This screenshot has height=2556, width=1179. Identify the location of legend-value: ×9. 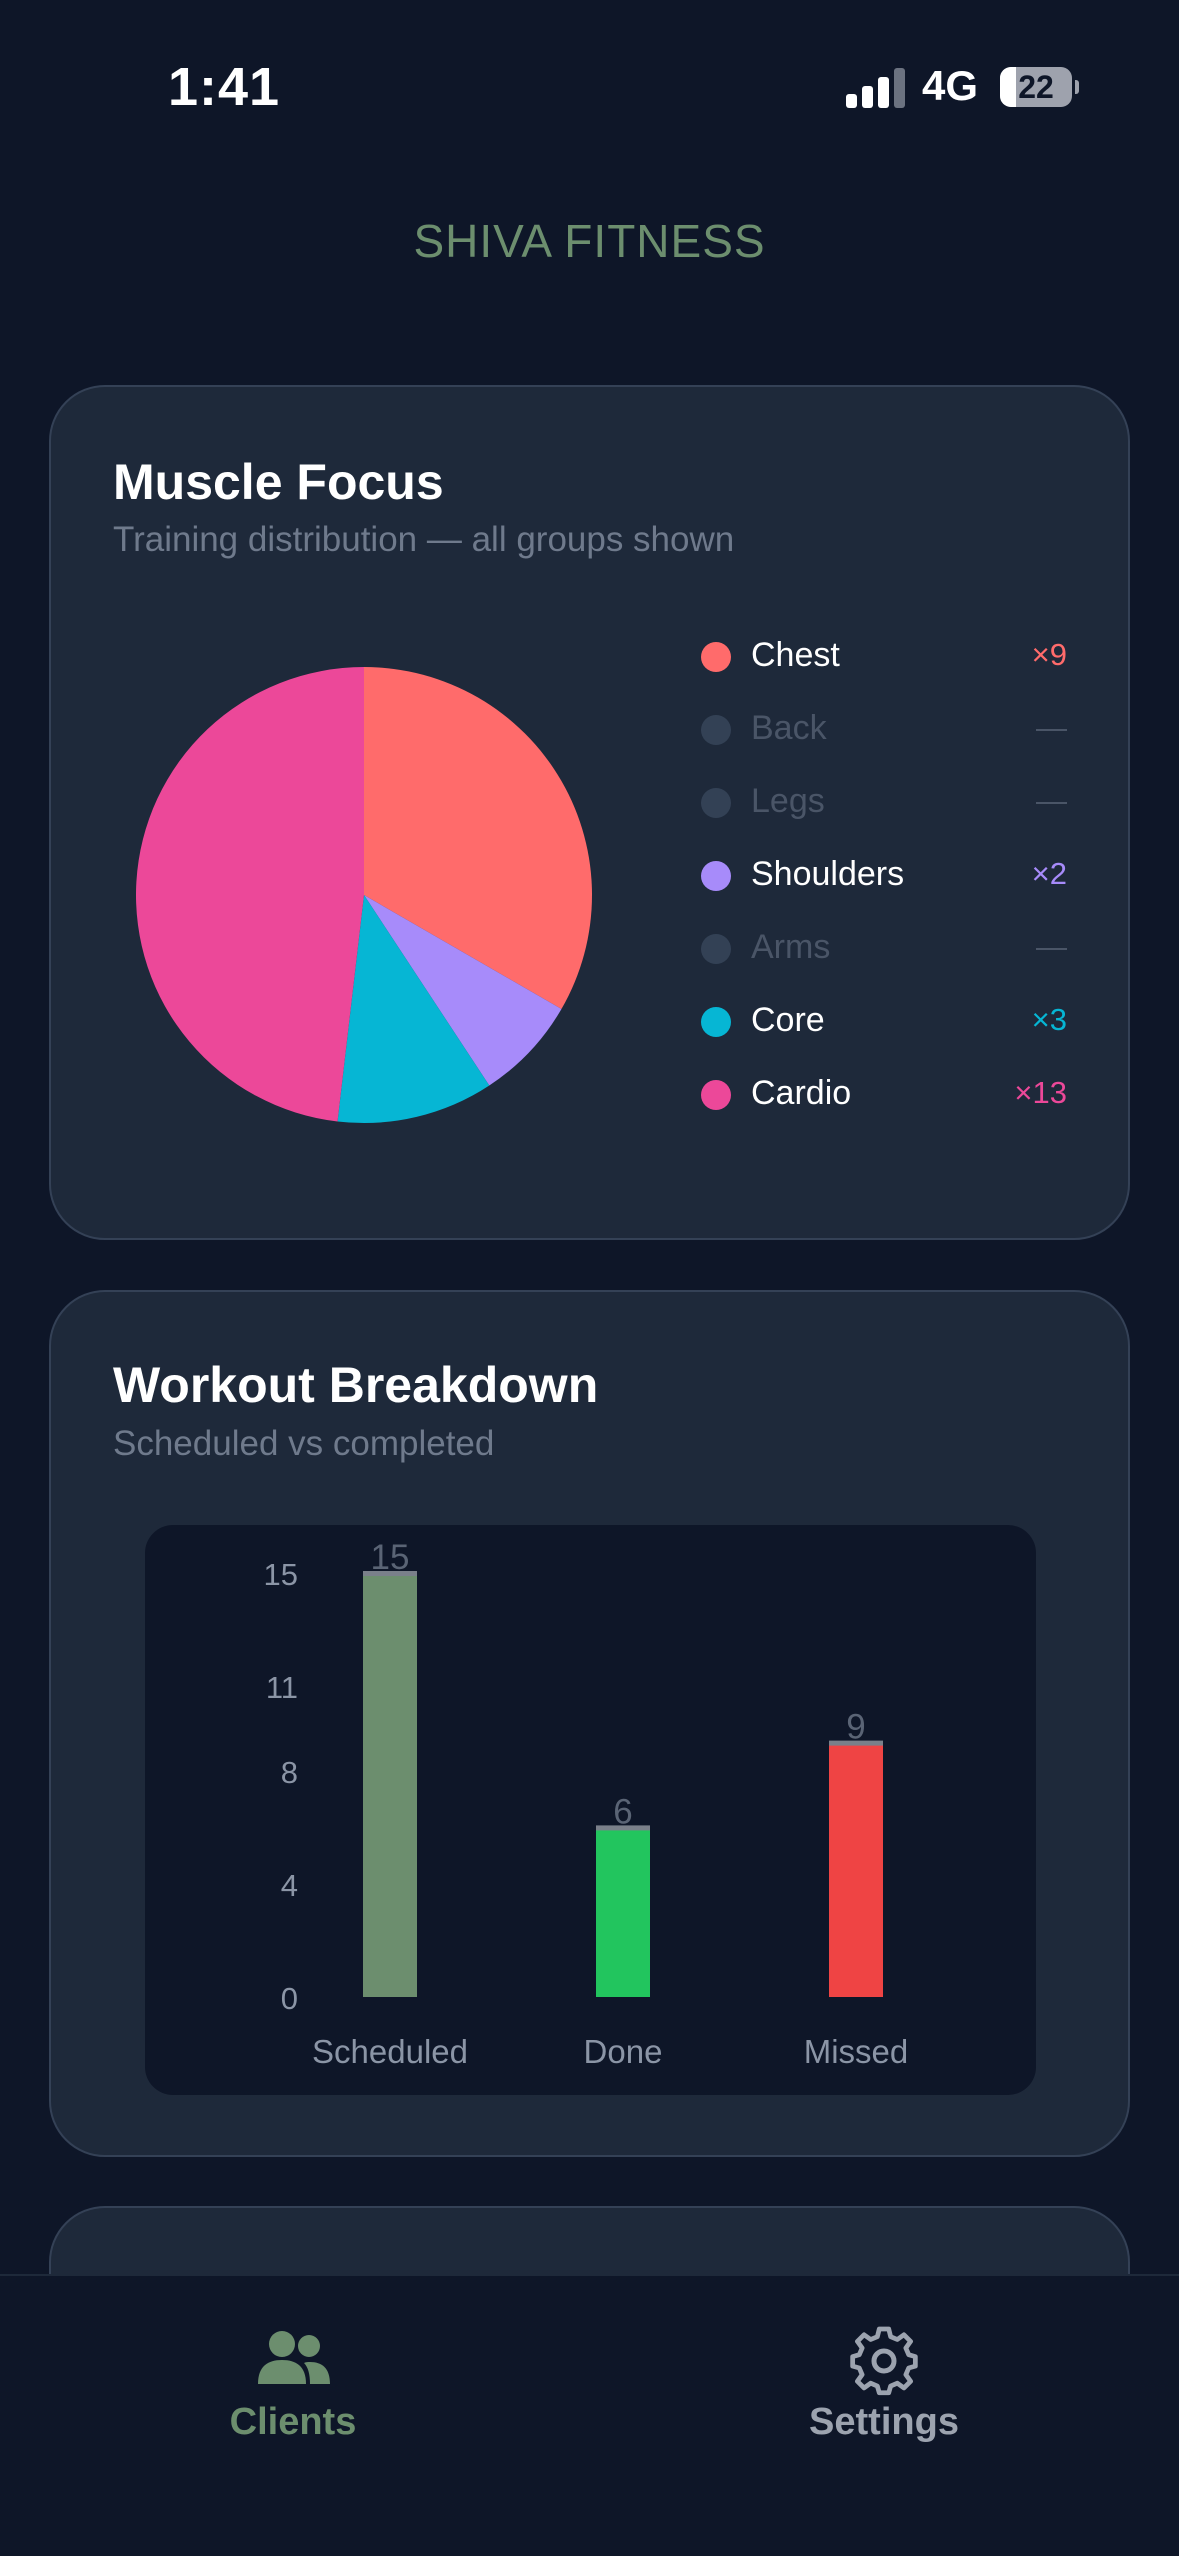
(1049, 654).